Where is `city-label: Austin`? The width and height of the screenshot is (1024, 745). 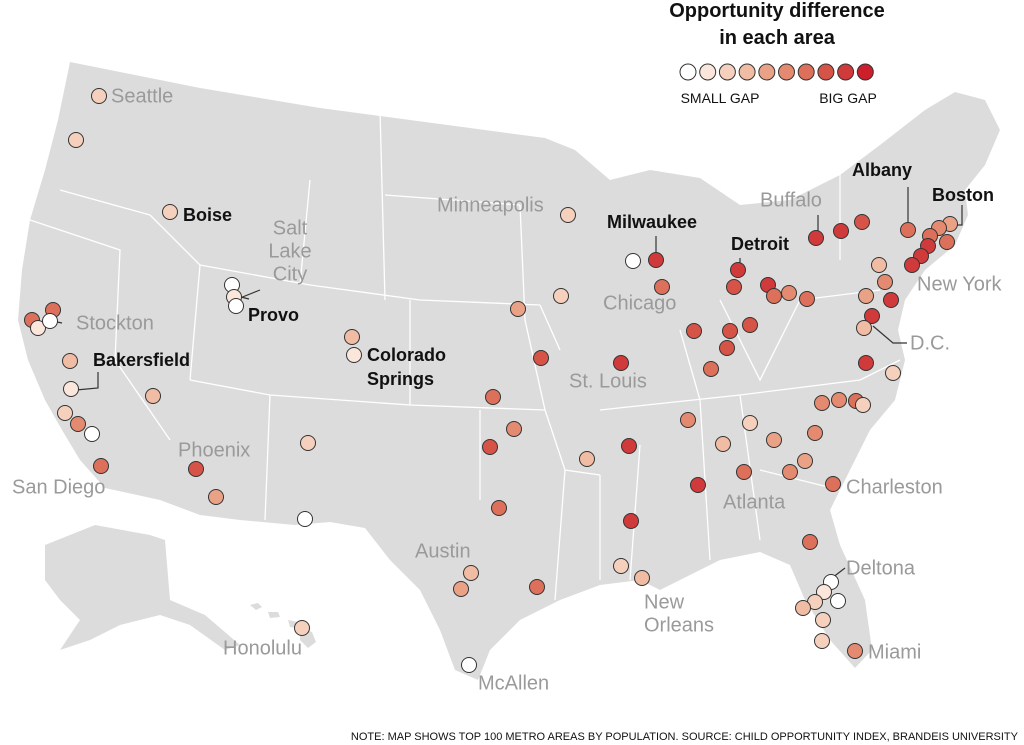
city-label: Austin is located at coordinates (443, 551).